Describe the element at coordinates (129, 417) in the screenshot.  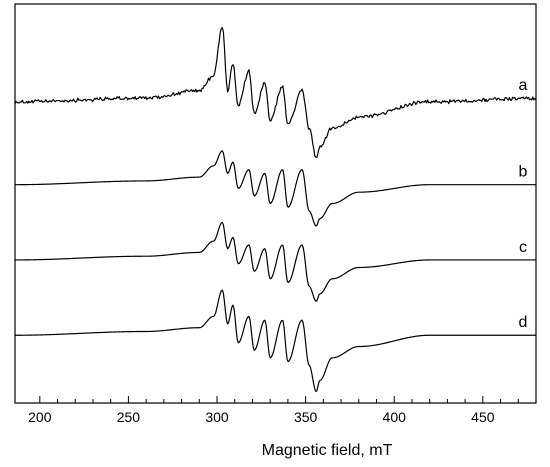
I see `x-tick-label: 250` at that location.